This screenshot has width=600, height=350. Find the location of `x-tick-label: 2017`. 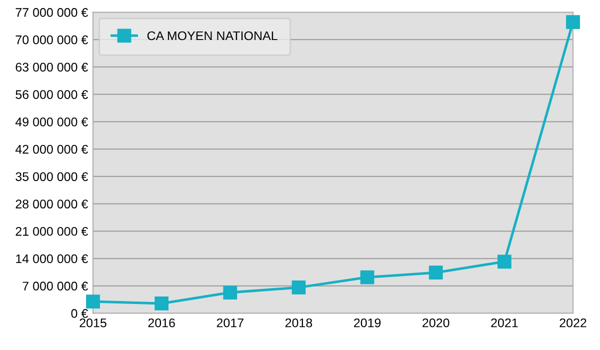

x-tick-label: 2017 is located at coordinates (230, 323).